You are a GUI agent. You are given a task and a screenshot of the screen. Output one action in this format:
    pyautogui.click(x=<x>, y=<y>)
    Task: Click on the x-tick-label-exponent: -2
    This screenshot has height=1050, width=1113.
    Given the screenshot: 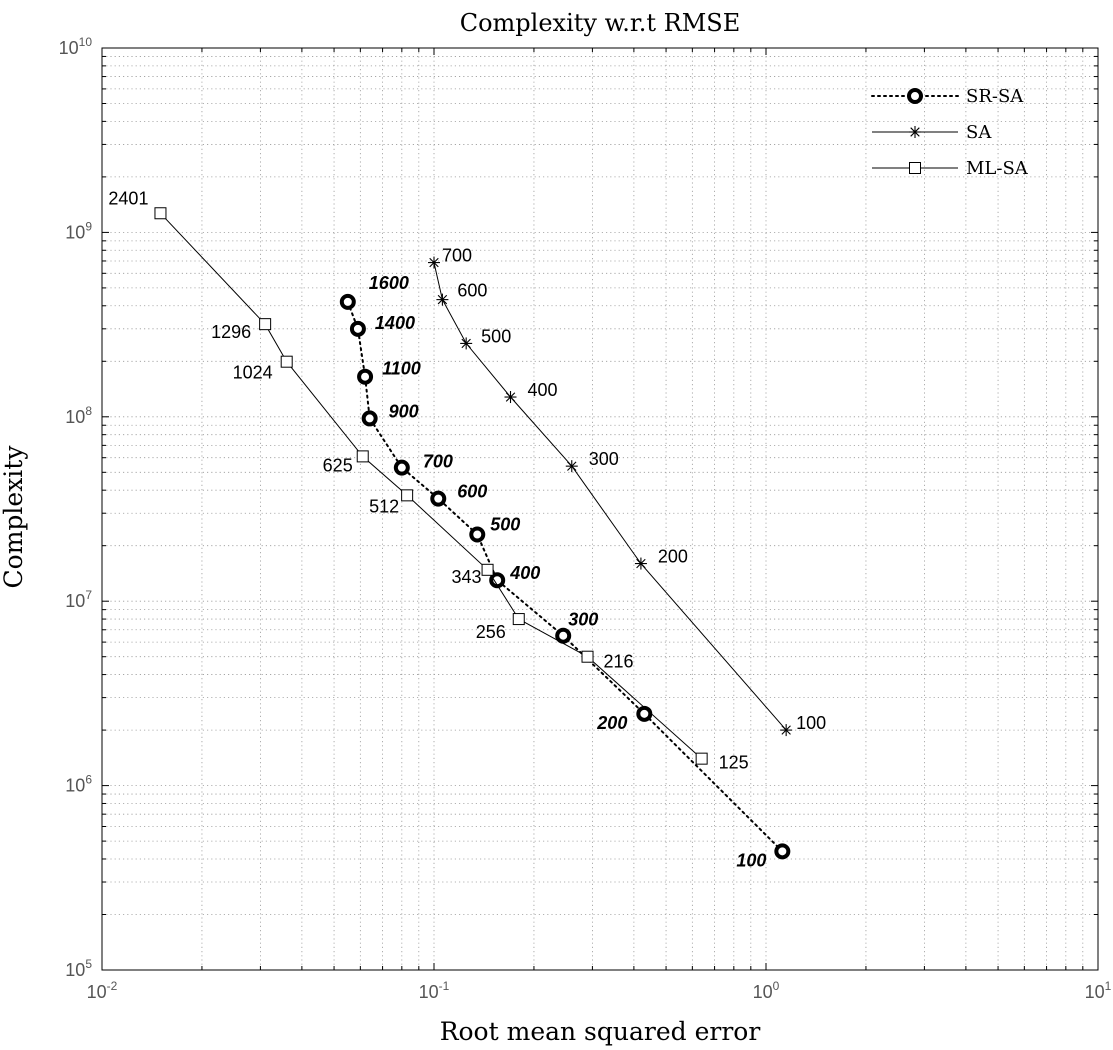 What is the action you would take?
    pyautogui.click(x=112, y=986)
    